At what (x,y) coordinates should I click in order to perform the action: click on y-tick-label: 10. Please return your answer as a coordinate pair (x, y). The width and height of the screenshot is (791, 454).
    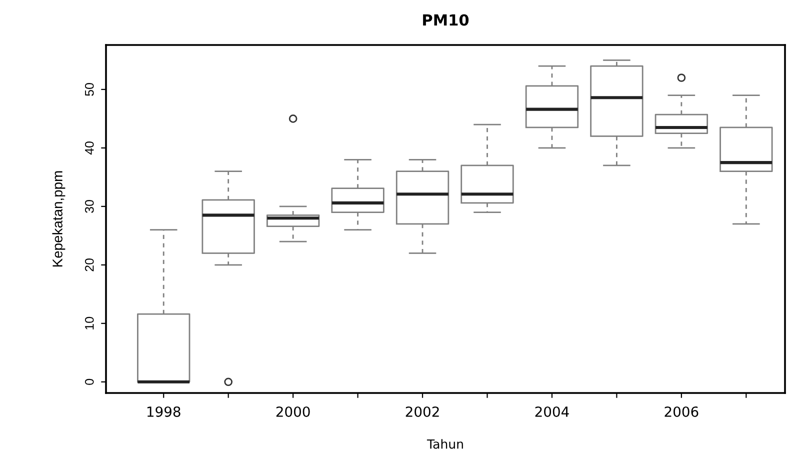
    Looking at the image, I should click on (89, 323).